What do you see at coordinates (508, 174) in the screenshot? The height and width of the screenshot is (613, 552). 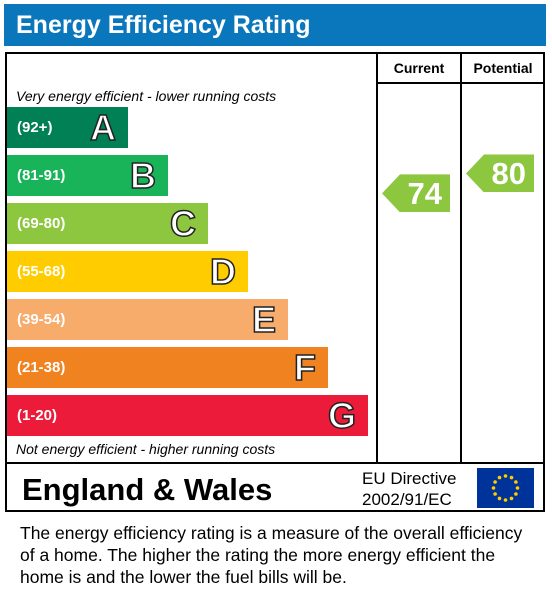 I see `potential-rating-value: 80` at bounding box center [508, 174].